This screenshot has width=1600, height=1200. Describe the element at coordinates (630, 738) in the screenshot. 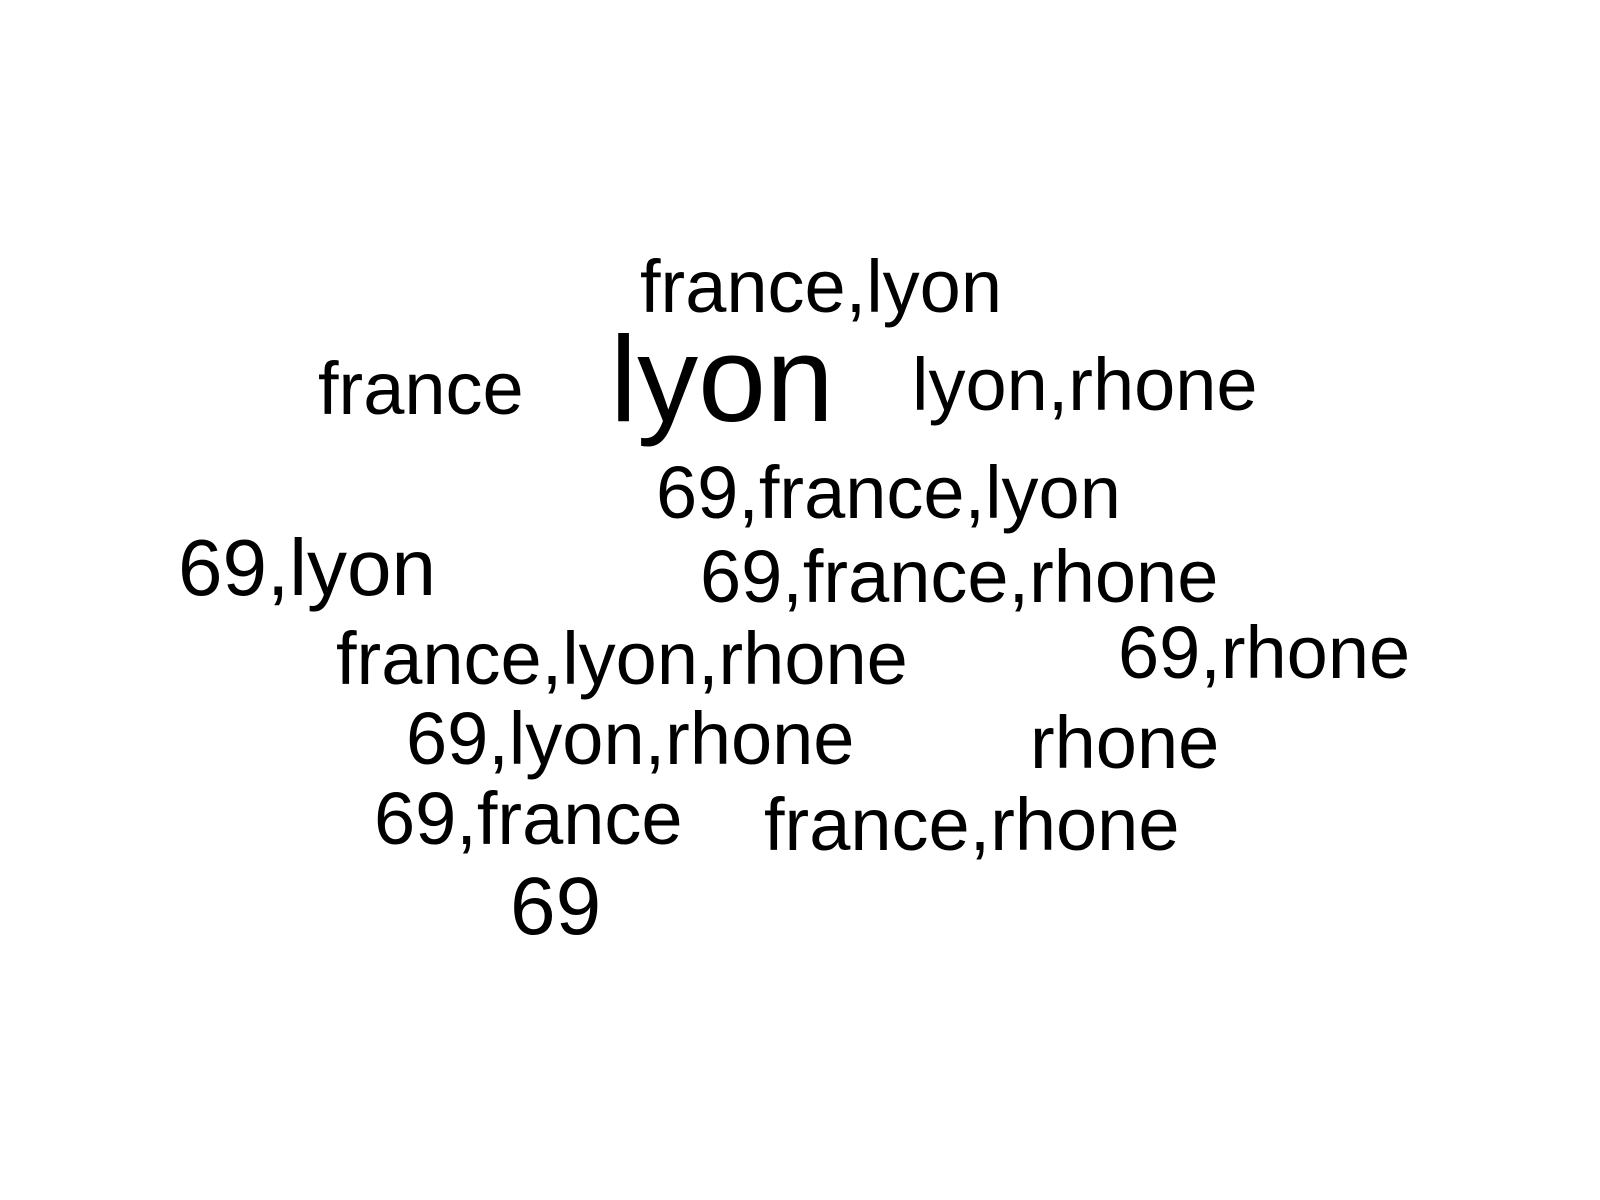

I see `word-69-lyon-rhone: 69,lyon,rhone` at that location.